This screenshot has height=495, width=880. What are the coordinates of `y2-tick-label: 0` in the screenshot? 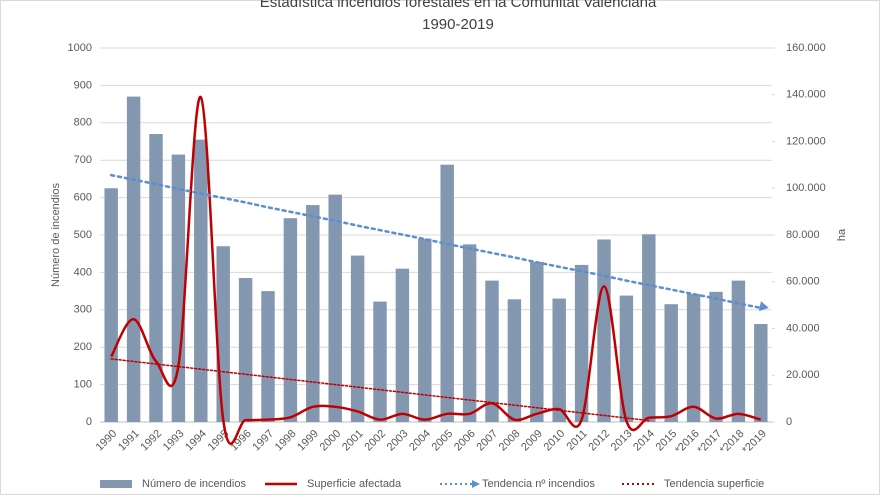 It's located at (789, 422).